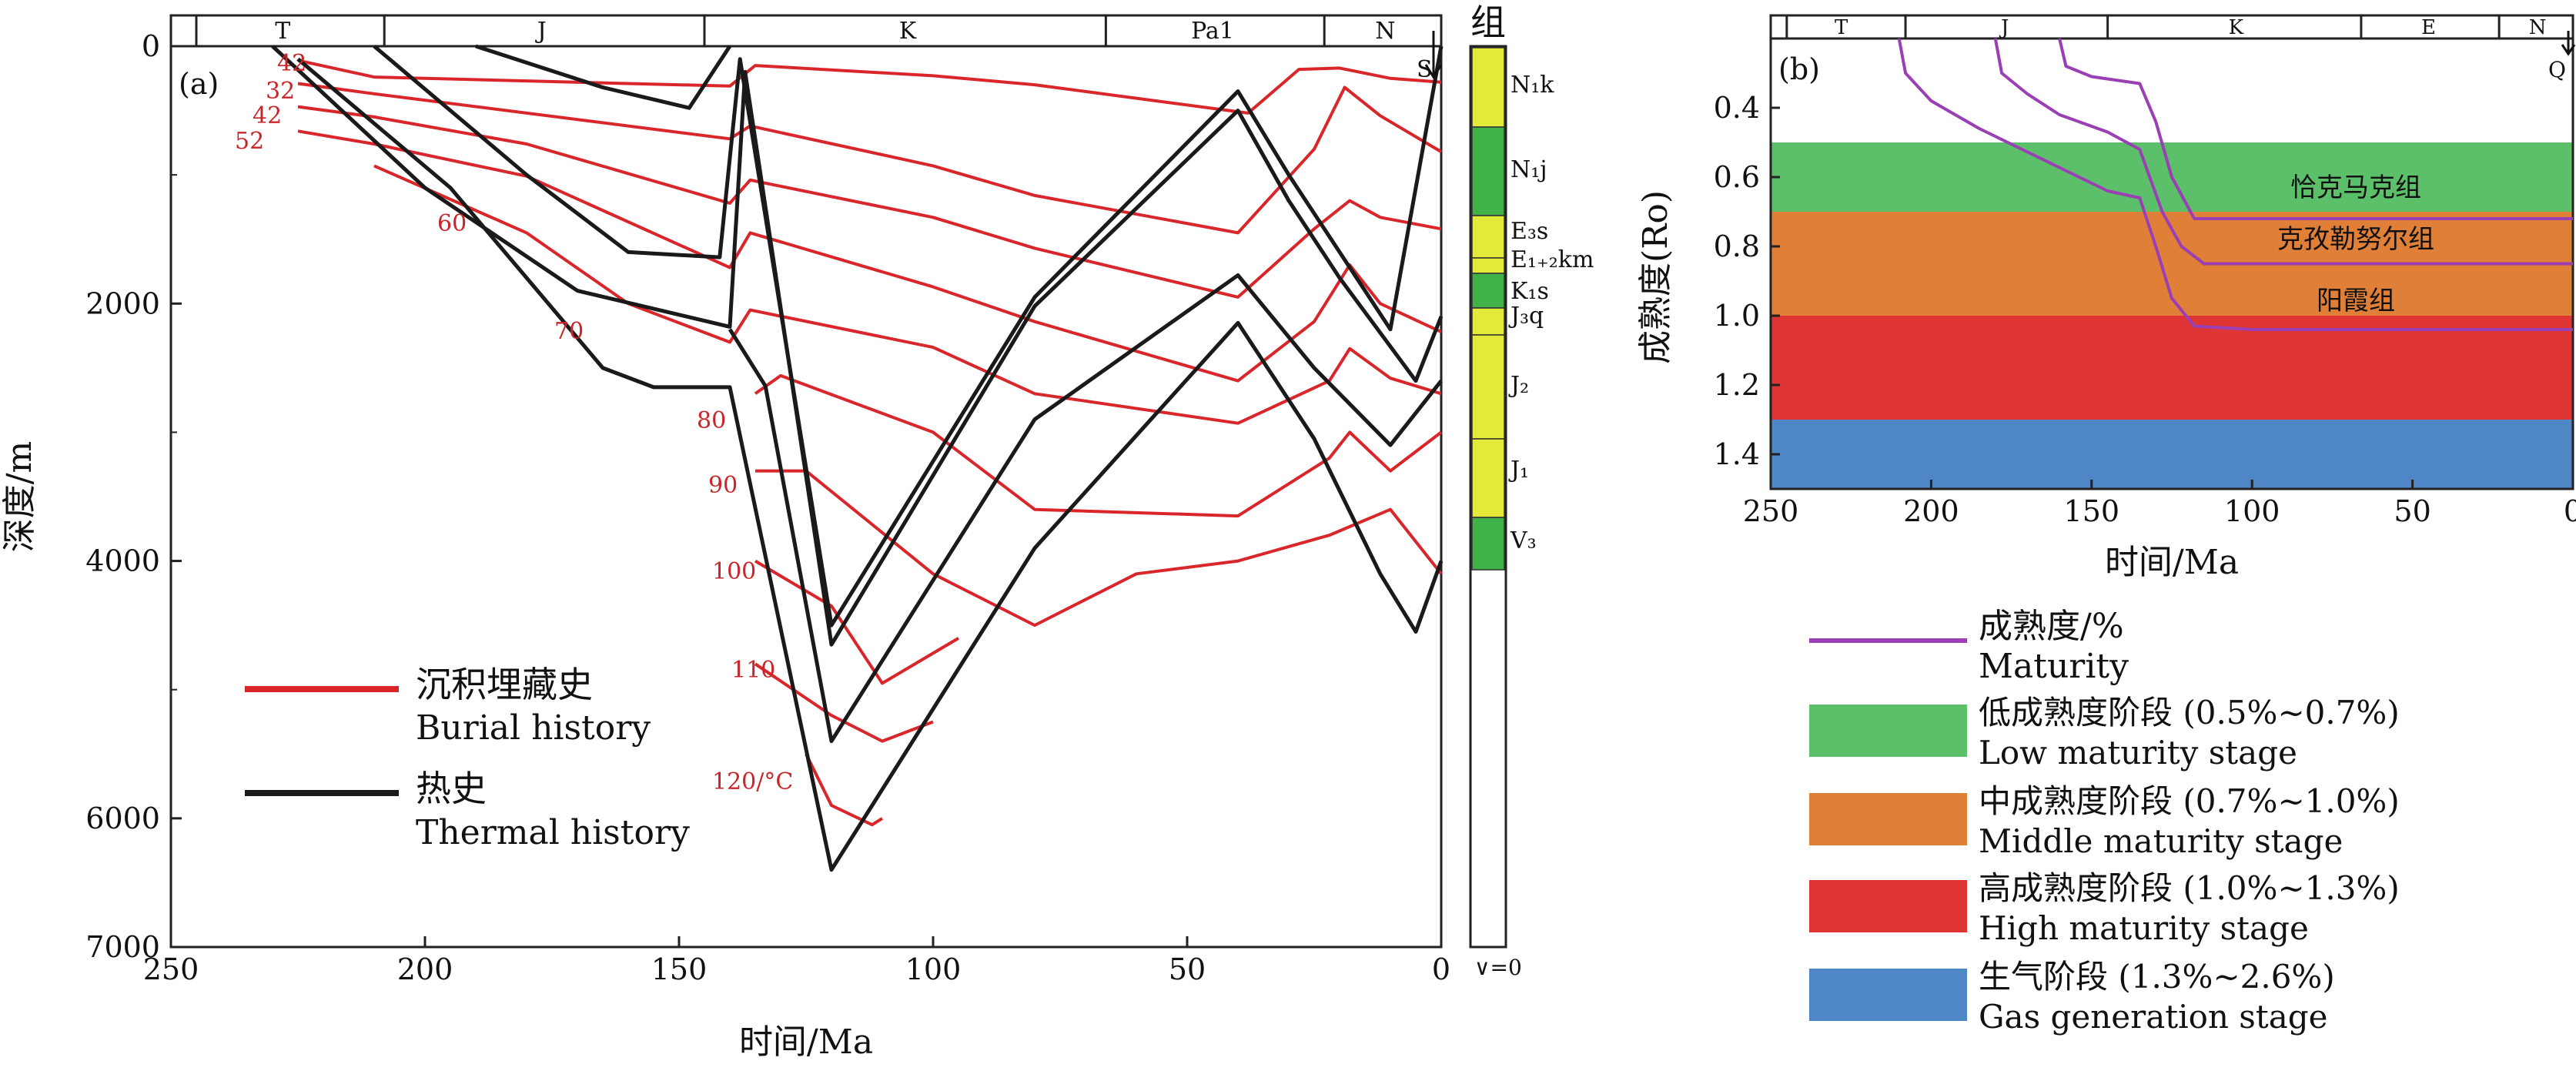 This screenshot has width=2576, height=1071. Describe the element at coordinates (723, 485) in the screenshot. I see `temperature-label: 90` at that location.